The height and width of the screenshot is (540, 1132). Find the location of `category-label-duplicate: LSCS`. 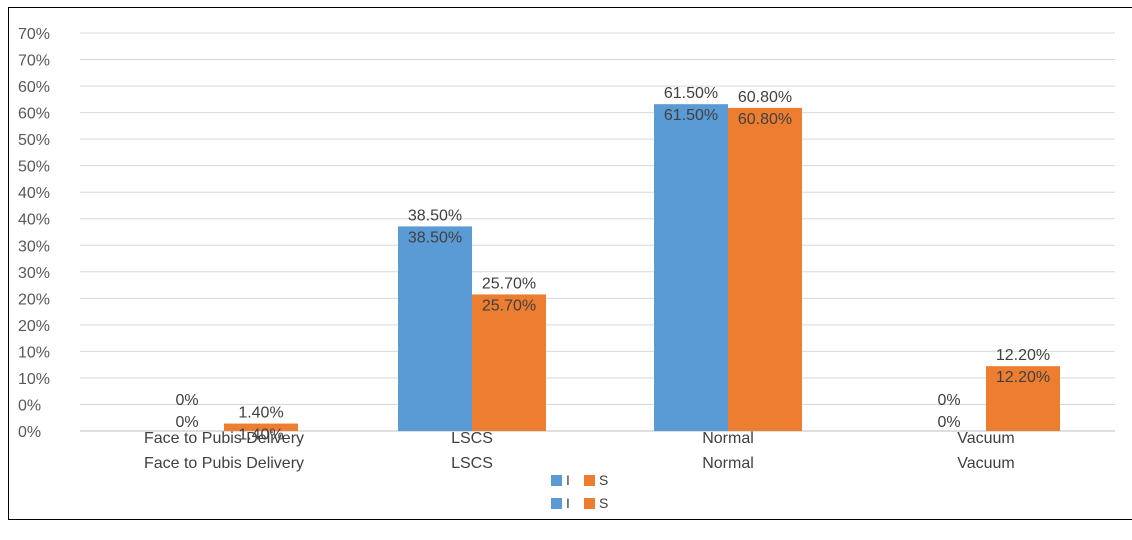

category-label-duplicate: LSCS is located at coordinates (472, 463).